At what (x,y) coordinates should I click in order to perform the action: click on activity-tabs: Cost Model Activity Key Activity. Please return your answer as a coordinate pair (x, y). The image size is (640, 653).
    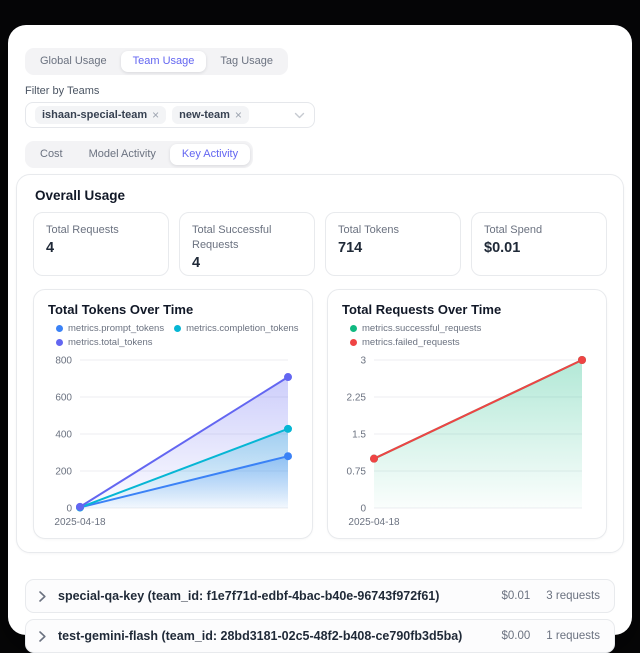
    Looking at the image, I should click on (139, 154).